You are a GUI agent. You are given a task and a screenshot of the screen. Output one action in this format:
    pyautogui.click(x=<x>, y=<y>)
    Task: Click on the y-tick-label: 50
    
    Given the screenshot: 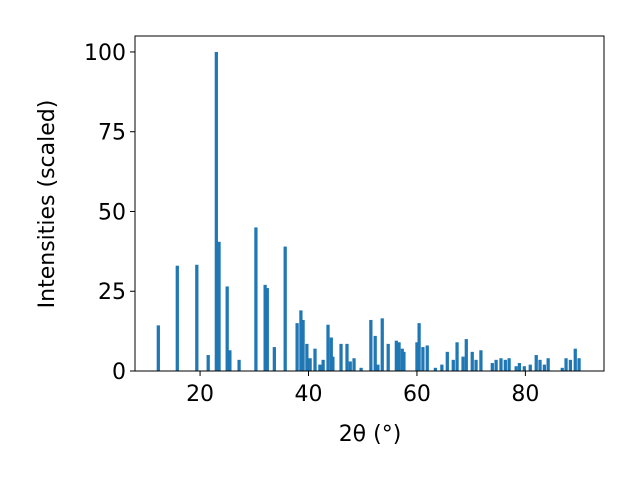 What is the action you would take?
    pyautogui.click(x=112, y=212)
    